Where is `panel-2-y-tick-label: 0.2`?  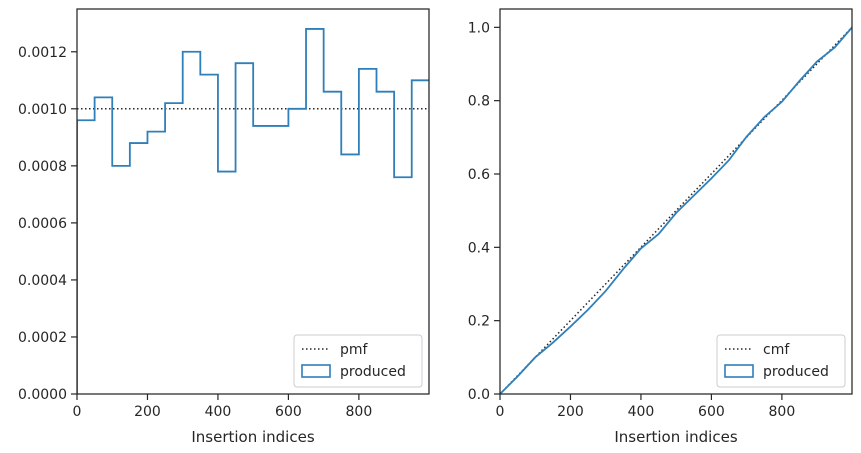 panel-2-y-tick-label: 0.2 is located at coordinates (479, 322).